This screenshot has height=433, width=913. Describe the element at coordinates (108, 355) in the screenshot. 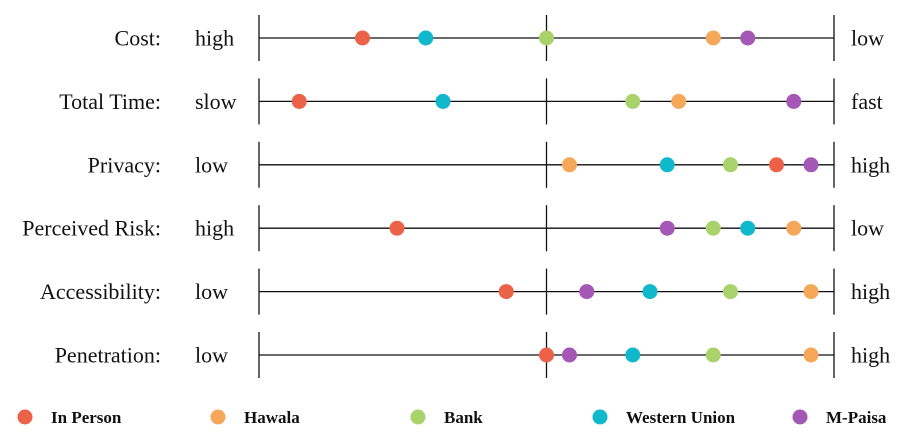

I see `row-label: Penetration:` at that location.